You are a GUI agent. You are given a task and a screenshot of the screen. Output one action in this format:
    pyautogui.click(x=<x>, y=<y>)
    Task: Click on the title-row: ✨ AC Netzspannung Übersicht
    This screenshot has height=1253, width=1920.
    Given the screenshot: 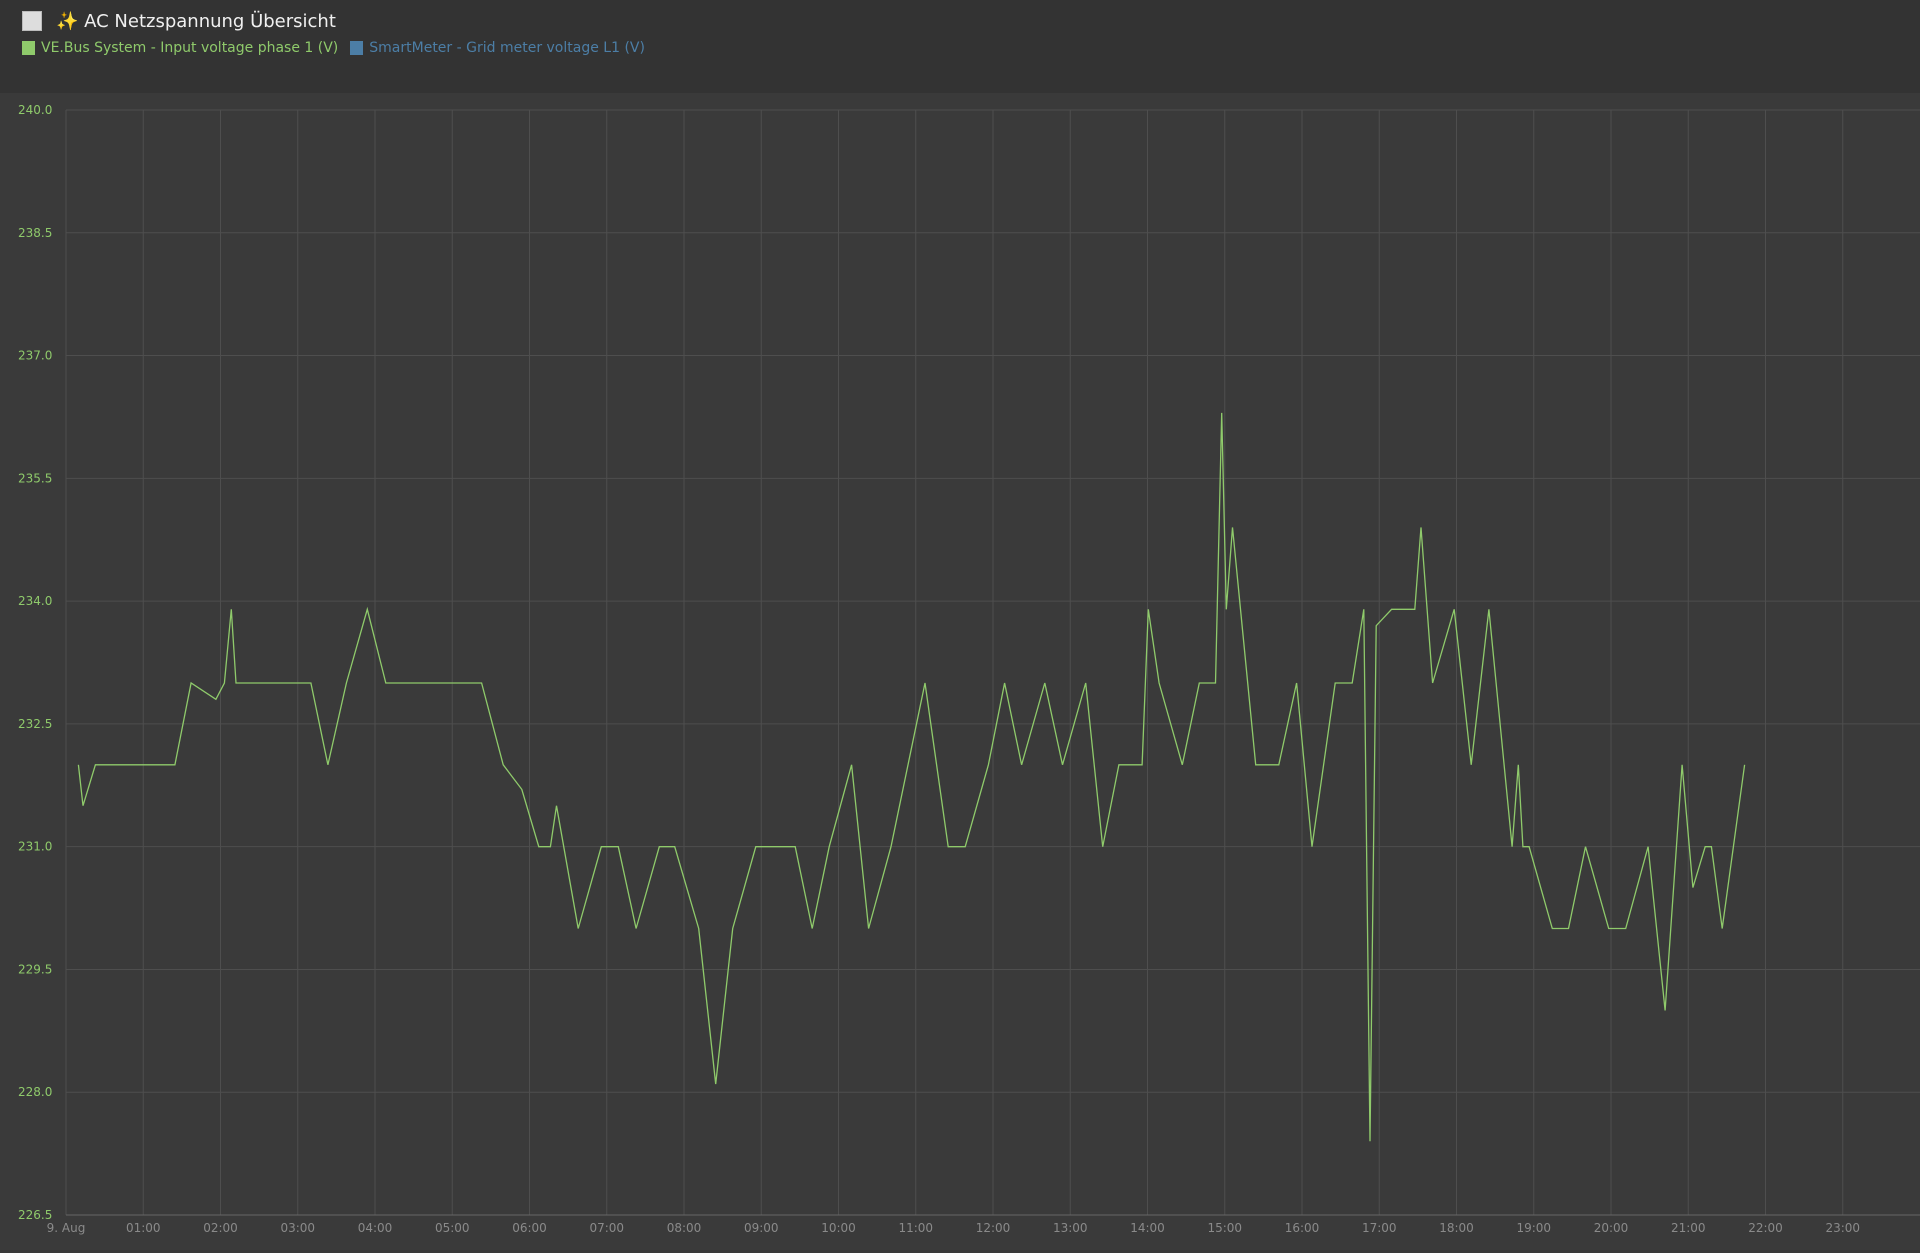 What is the action you would take?
    pyautogui.click(x=179, y=21)
    